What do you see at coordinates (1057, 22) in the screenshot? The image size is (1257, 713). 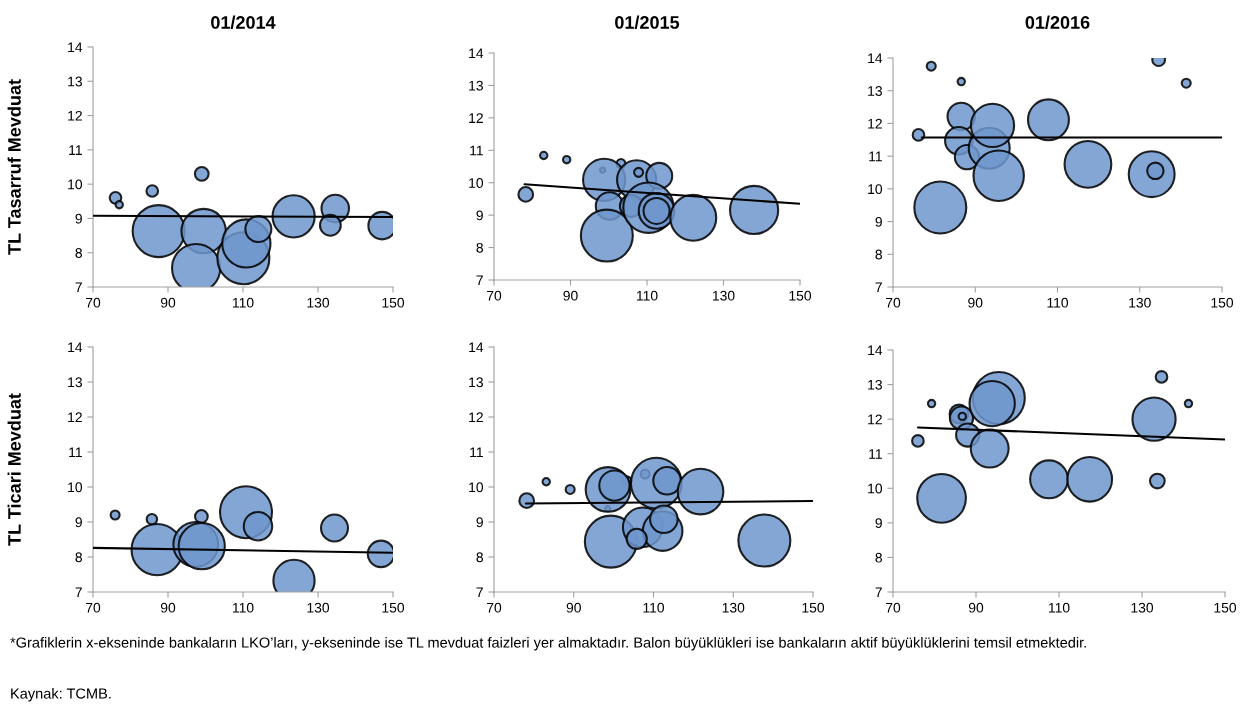 I see `chart-title: 01/2016` at bounding box center [1057, 22].